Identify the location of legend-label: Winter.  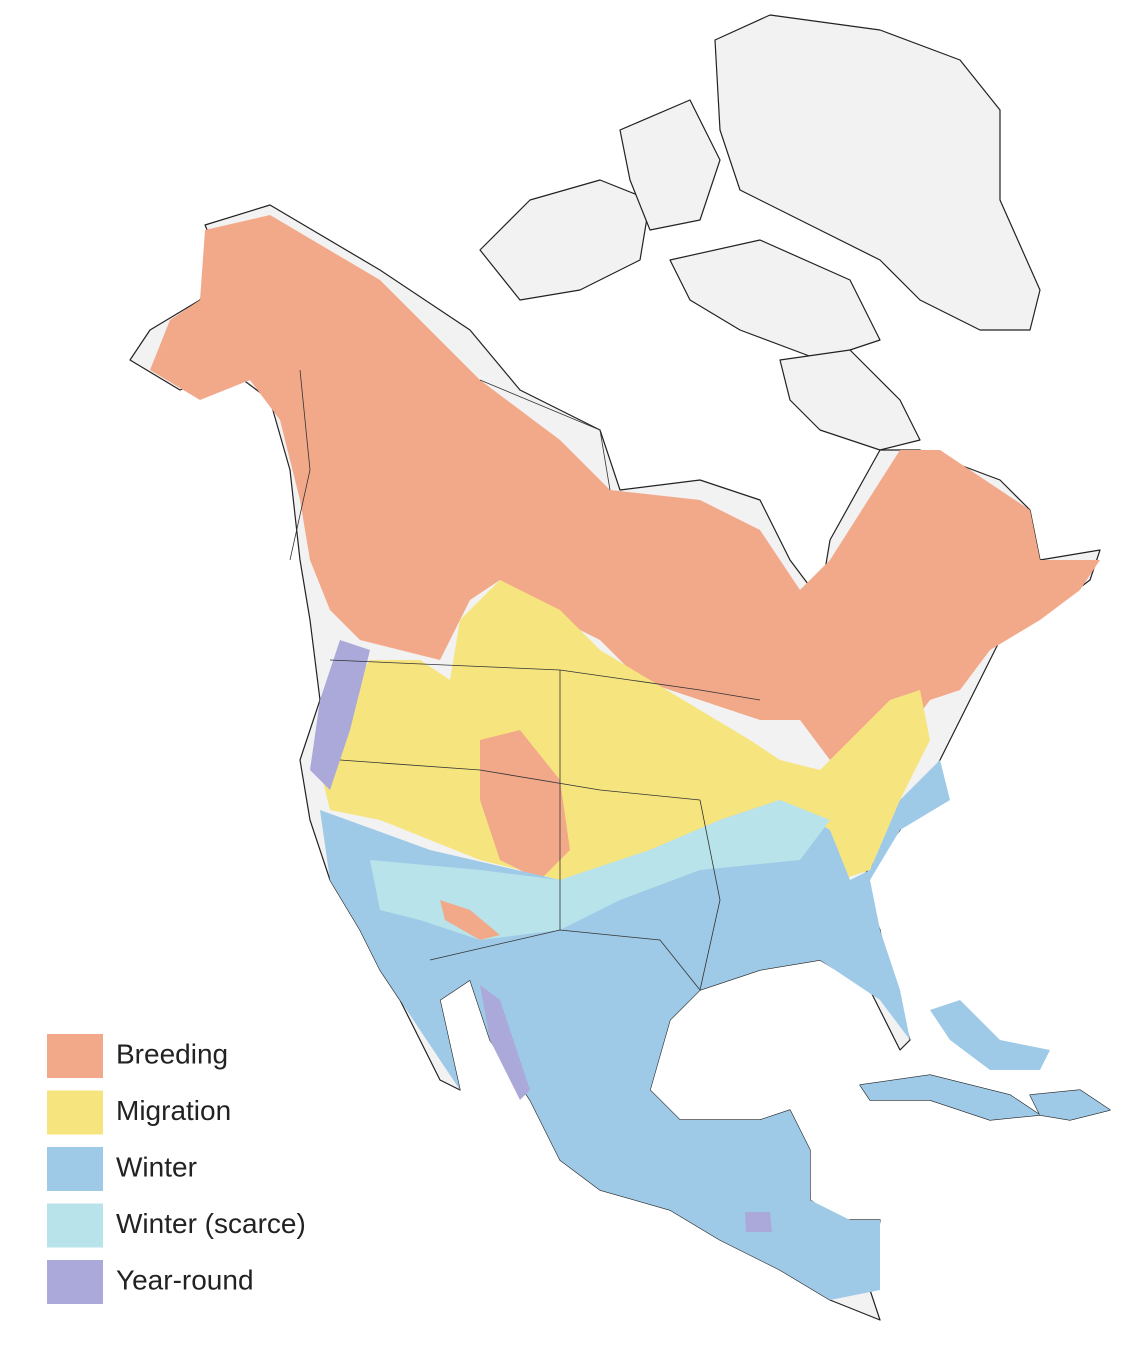
(156, 1166).